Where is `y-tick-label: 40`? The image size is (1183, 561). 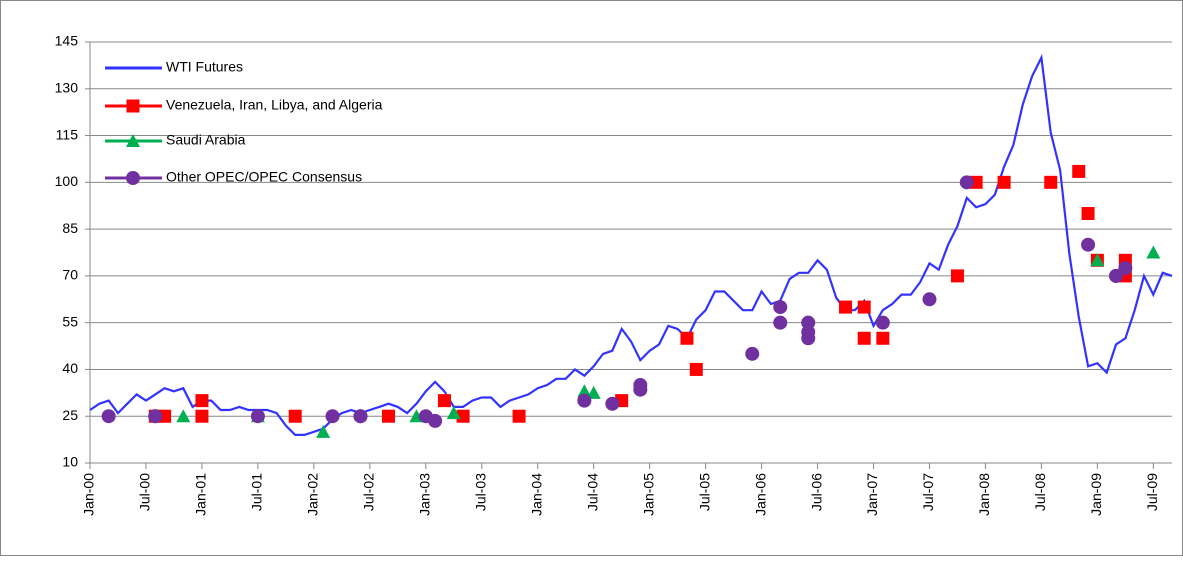
y-tick-label: 40 is located at coordinates (70, 368).